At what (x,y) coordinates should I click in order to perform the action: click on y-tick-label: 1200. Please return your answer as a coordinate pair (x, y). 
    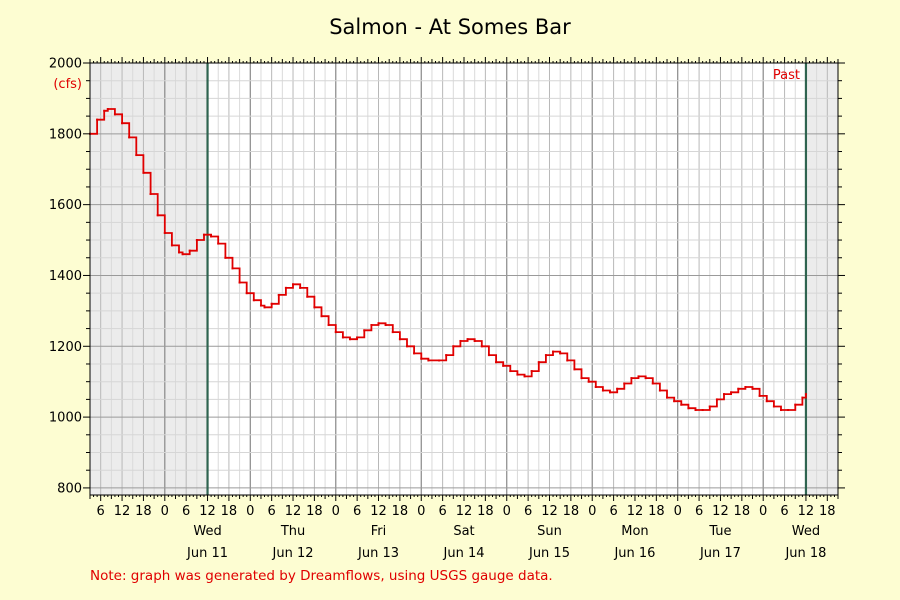
    Looking at the image, I should click on (65, 347).